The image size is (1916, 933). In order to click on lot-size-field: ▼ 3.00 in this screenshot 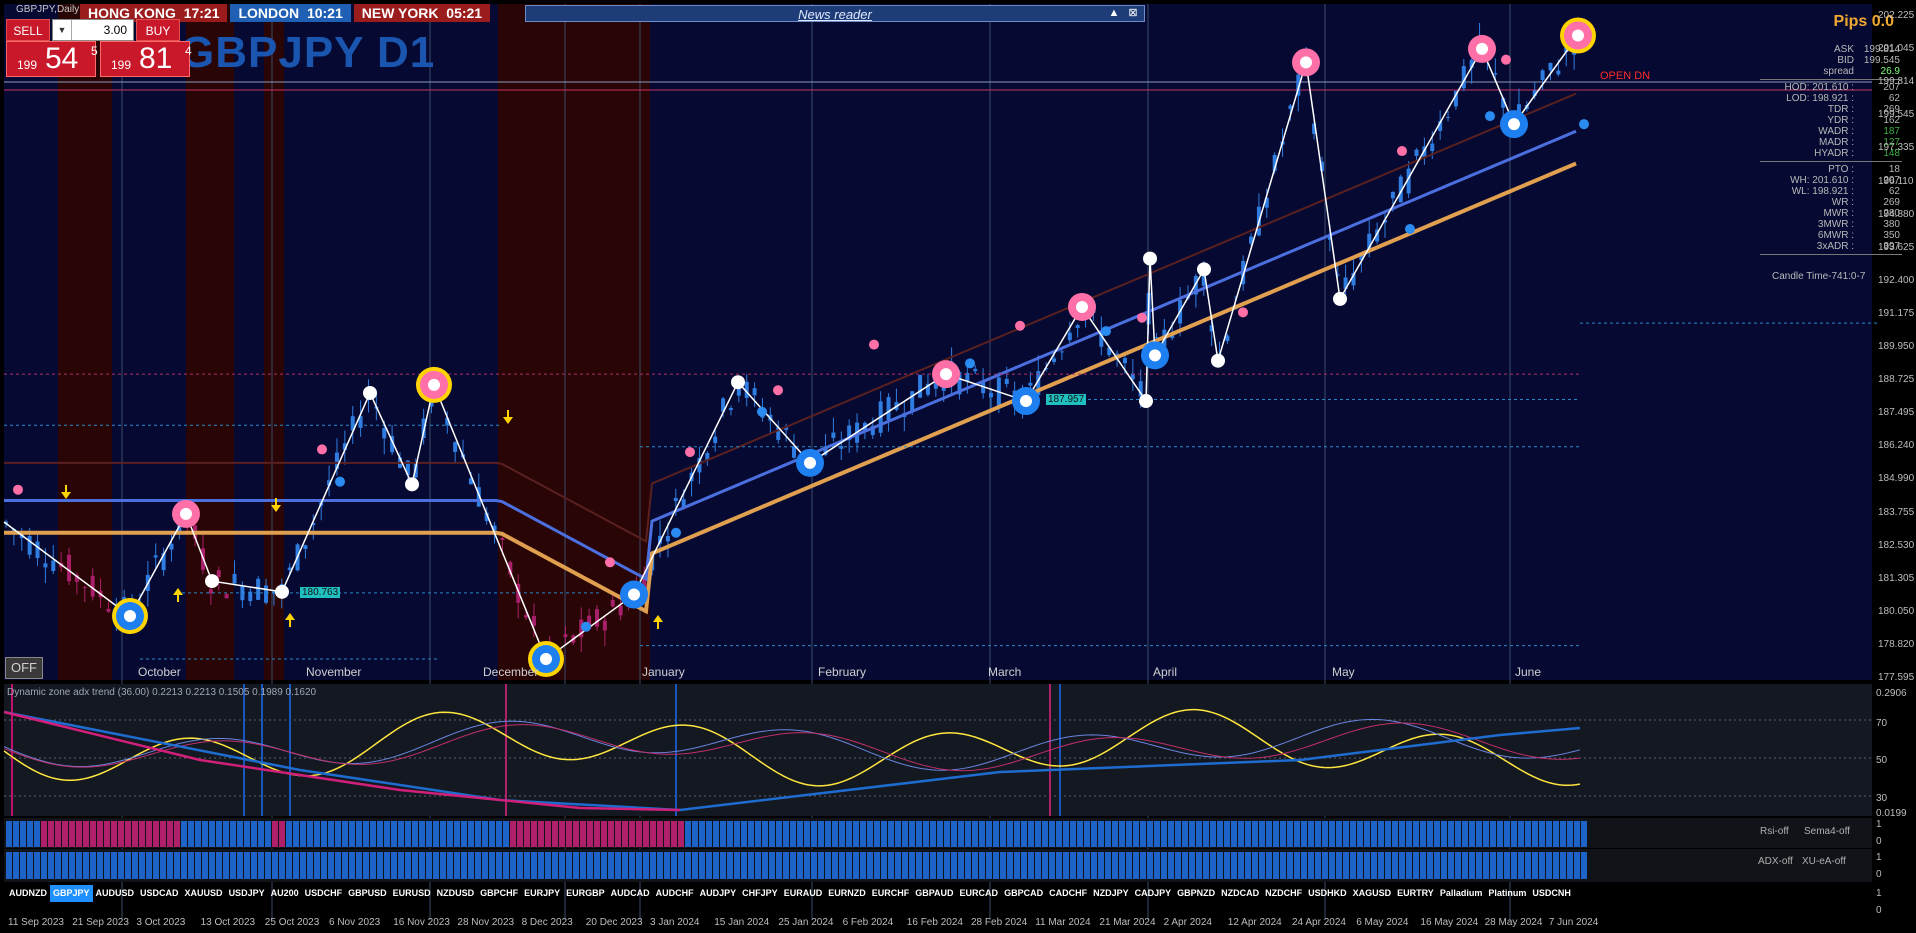, I will do `click(93, 30)`.